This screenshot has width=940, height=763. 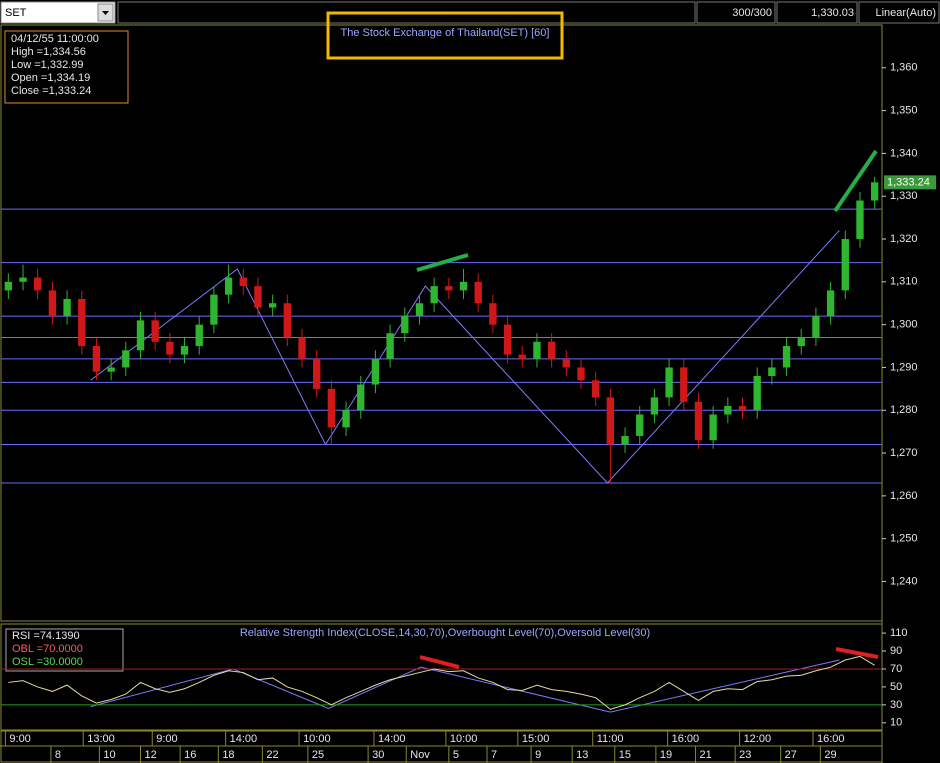 I want to click on info-text: Close =1,333.24, so click(x=51, y=91).